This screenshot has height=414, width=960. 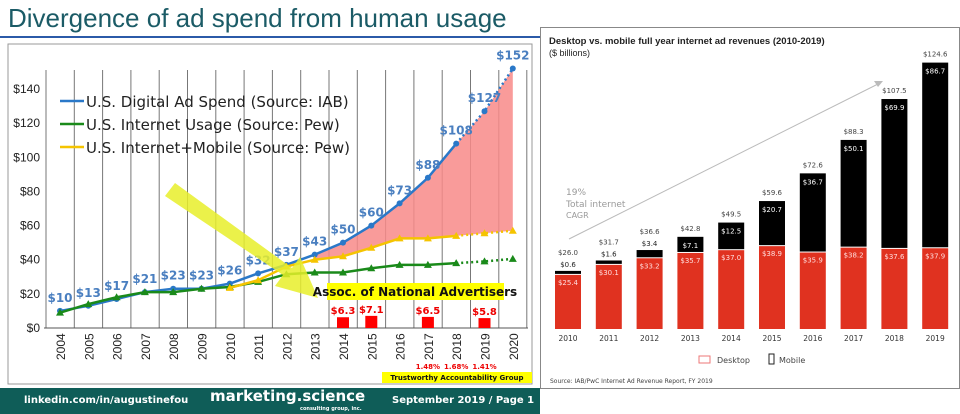 What do you see at coordinates (174, 346) in the screenshot?
I see `x-tick-label: 2008` at bounding box center [174, 346].